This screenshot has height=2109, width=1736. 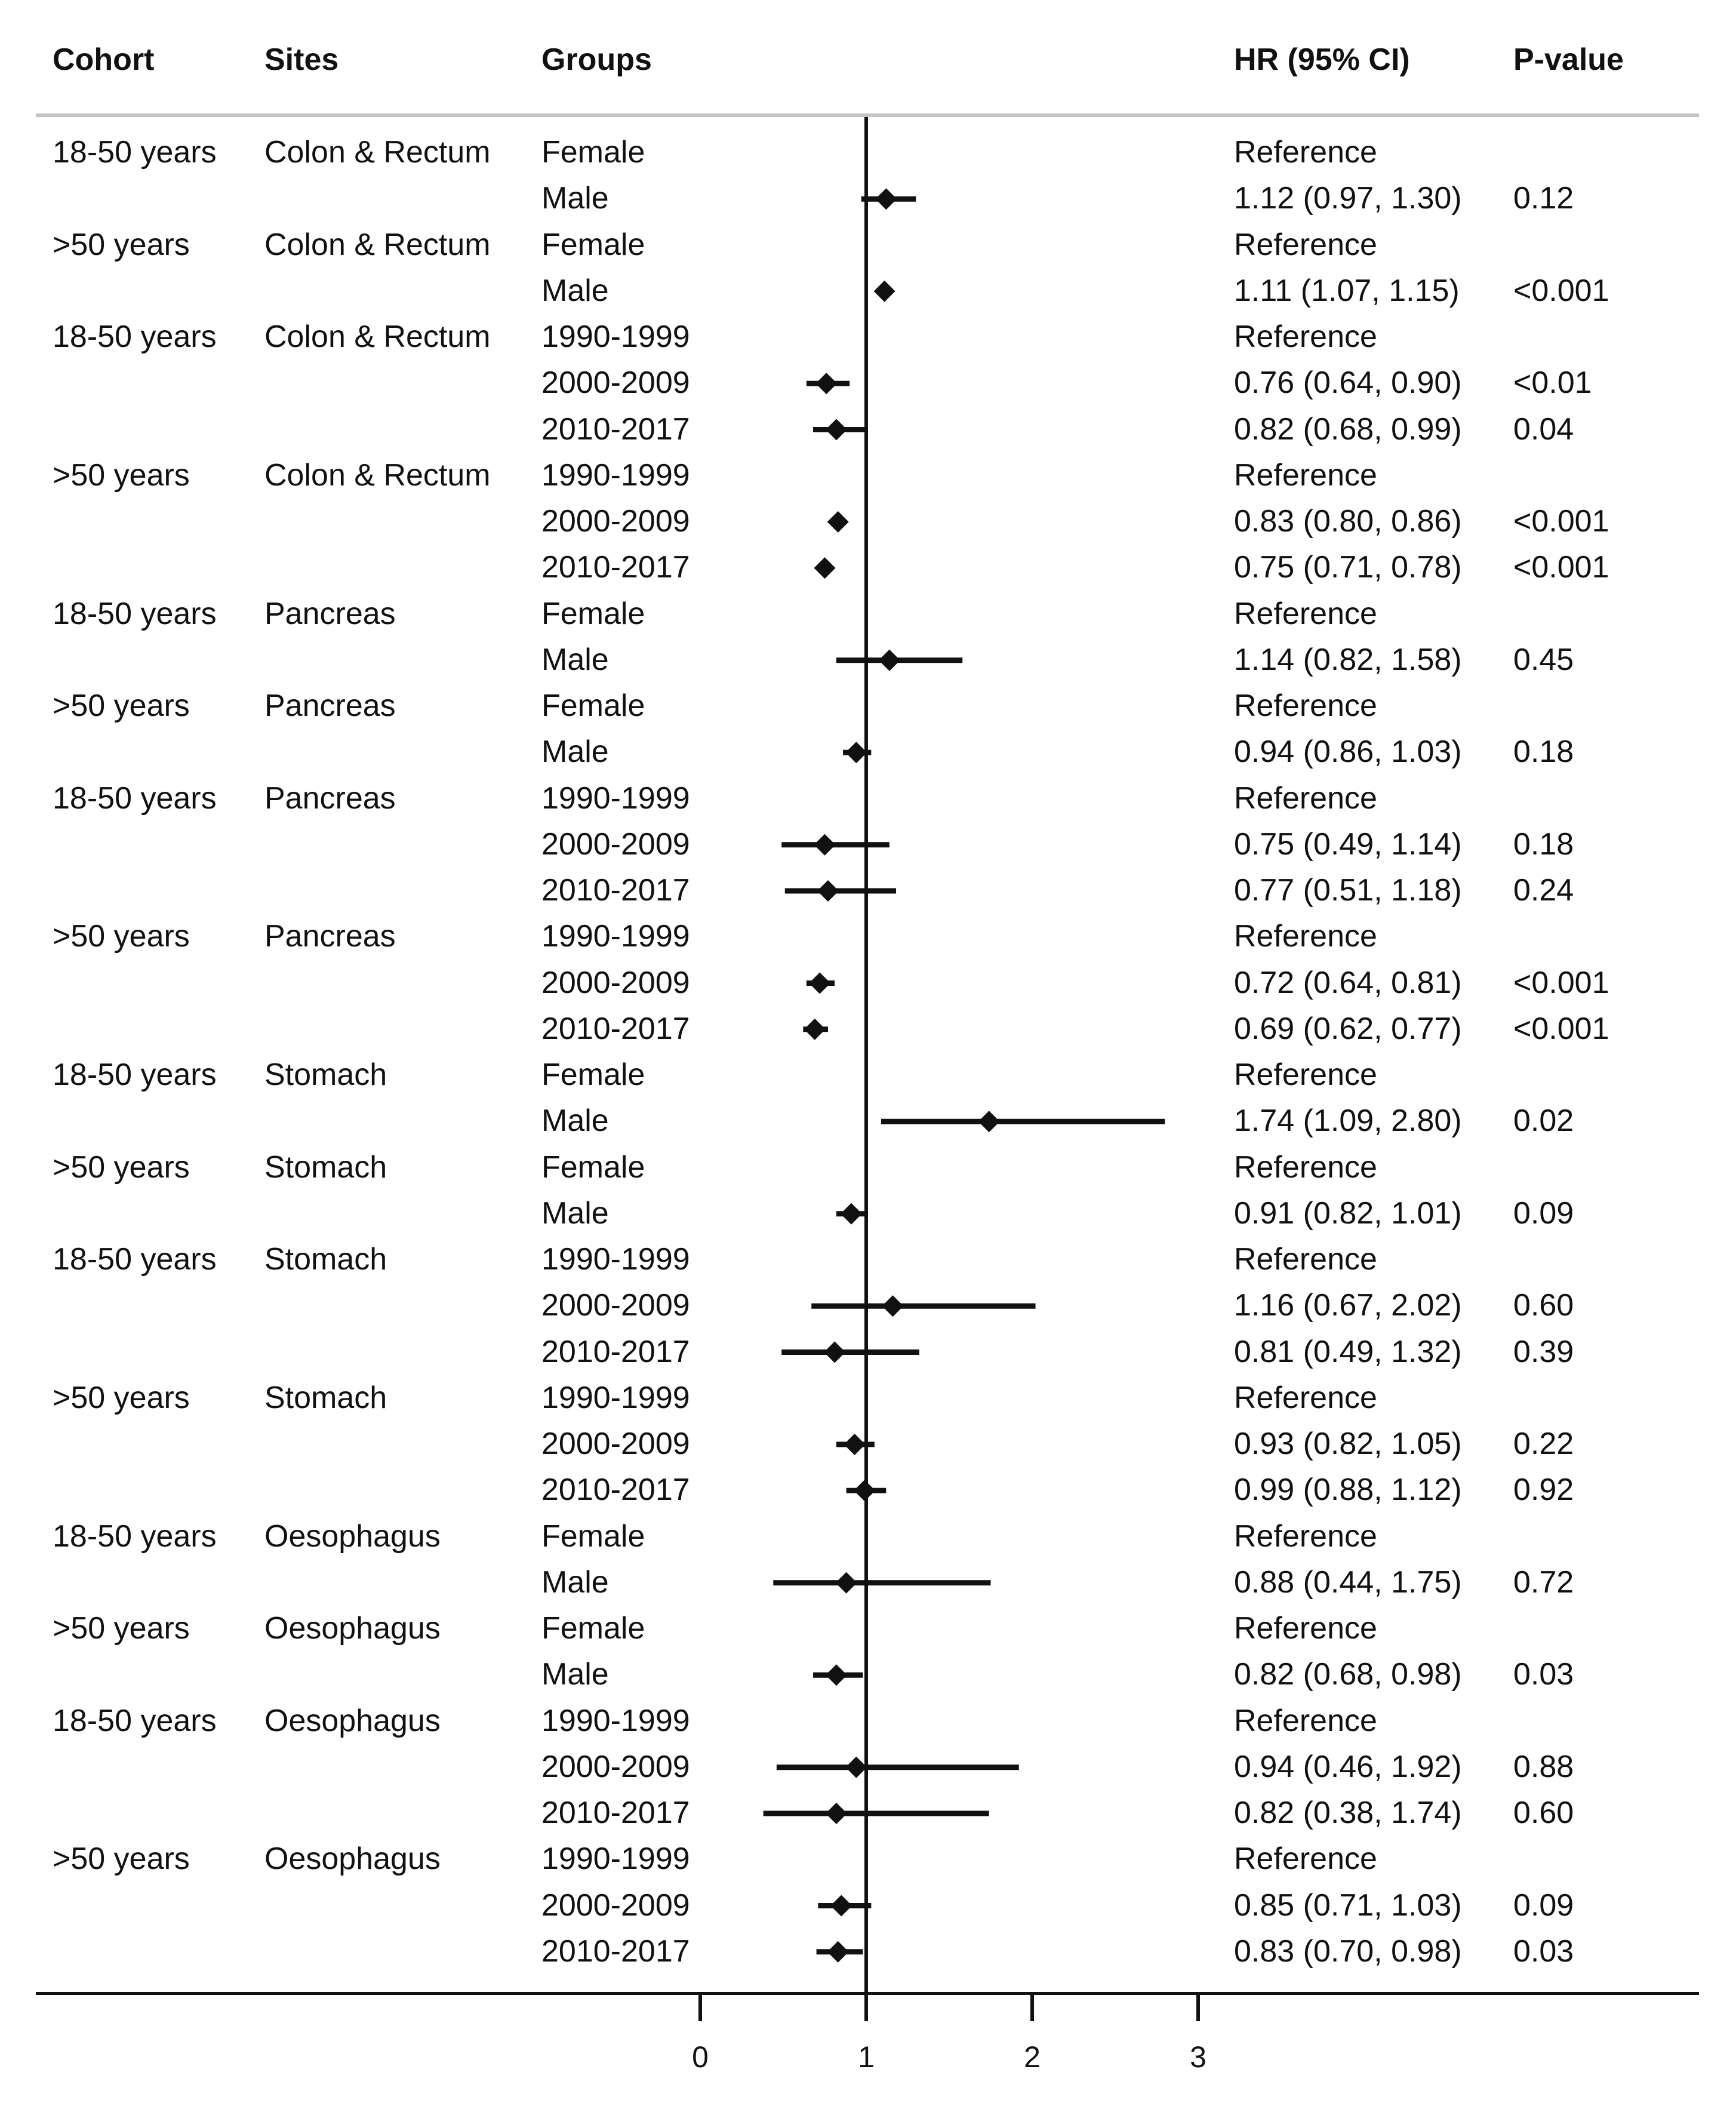 I want to click on hr-ci-label: 0.75 (0.71, 0.78), so click(x=1348, y=567).